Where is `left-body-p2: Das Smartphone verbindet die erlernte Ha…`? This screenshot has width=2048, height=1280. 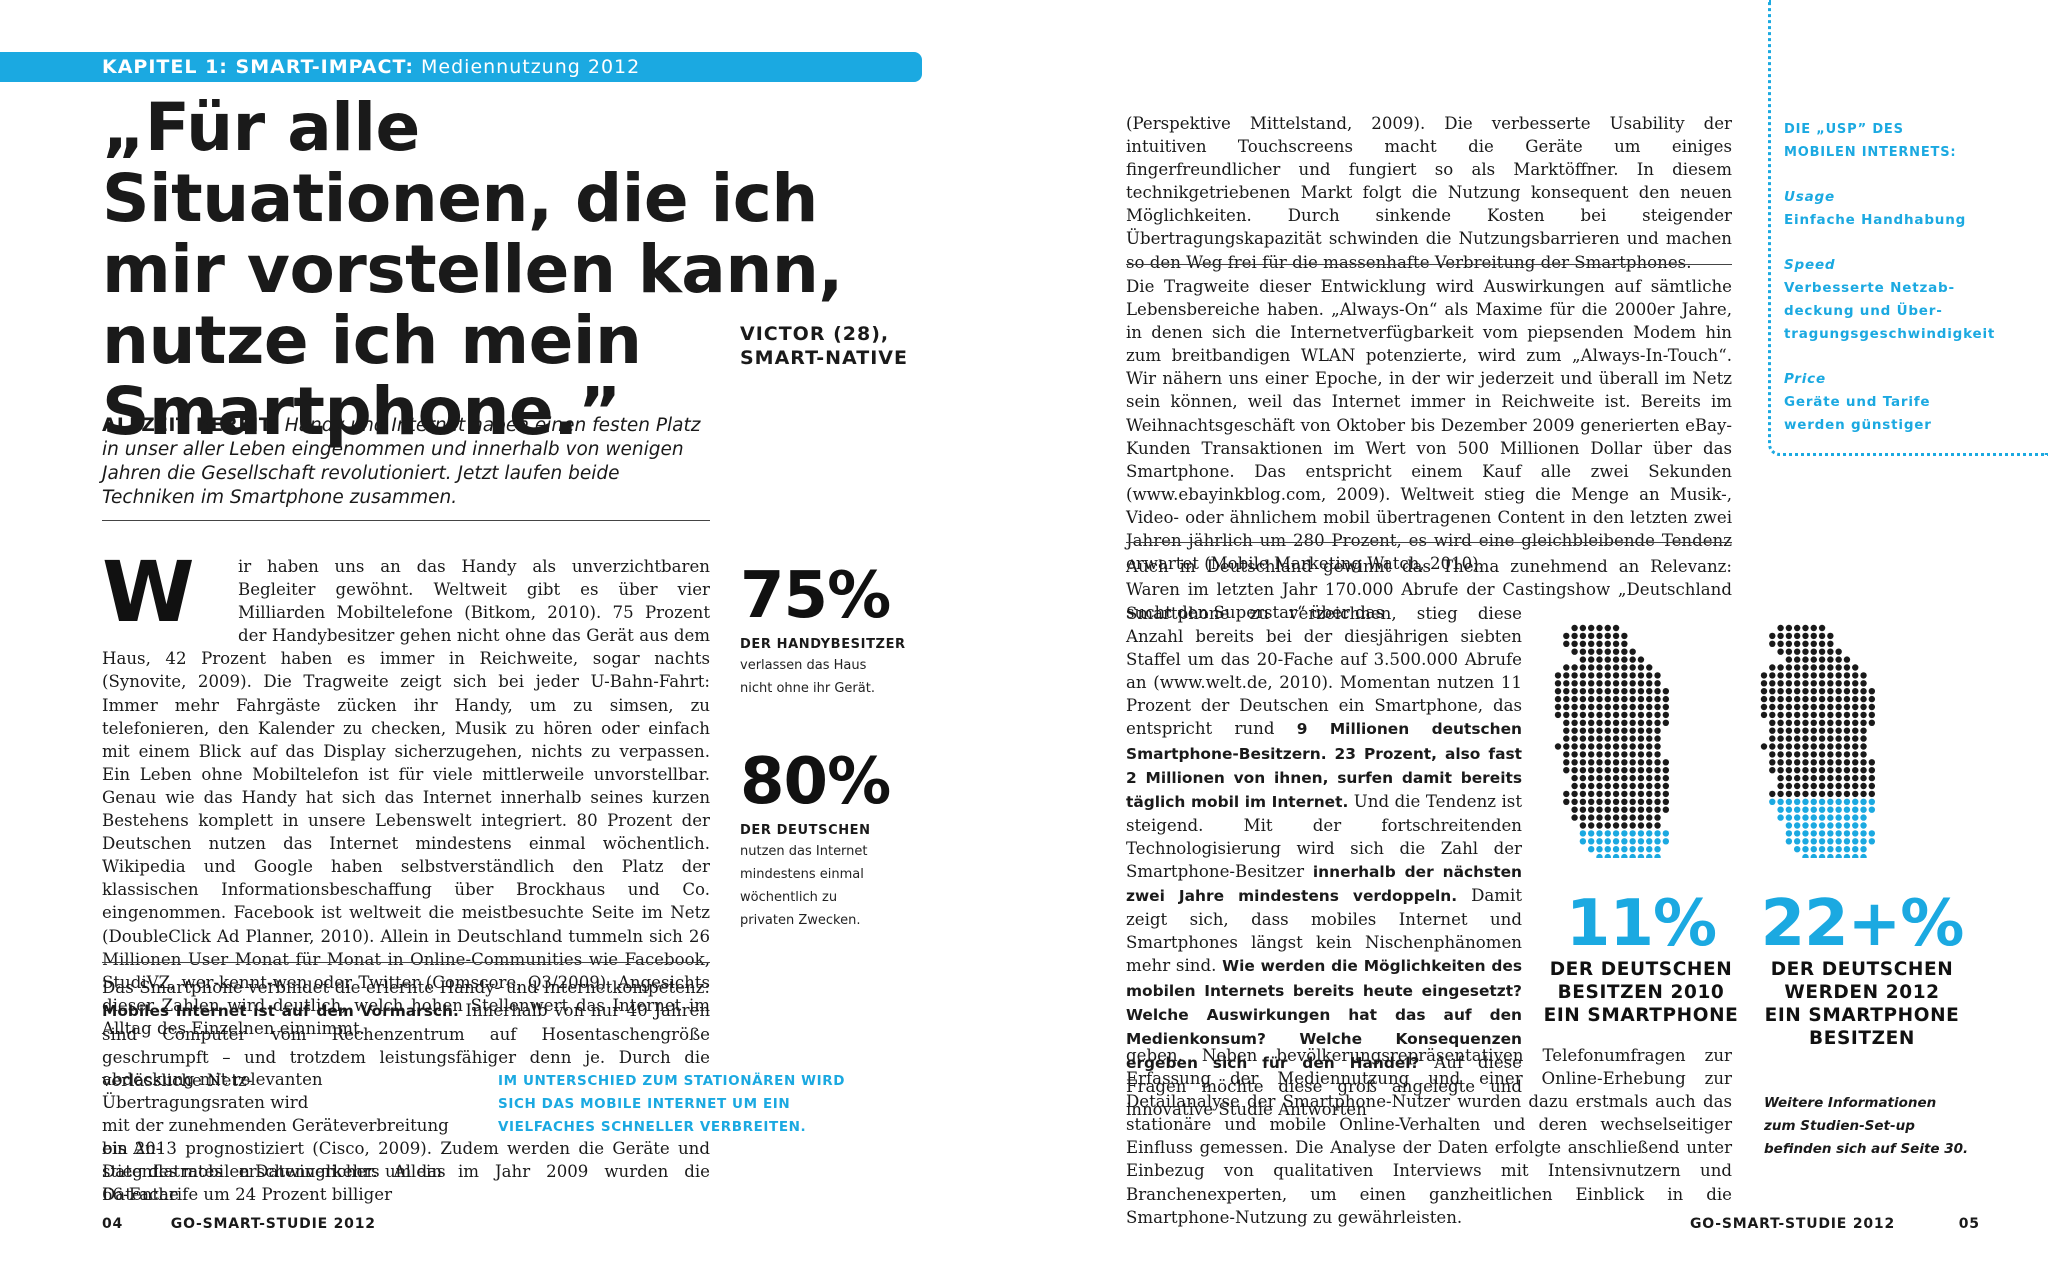
left-body-p2: Das Smartphone verbindet die erlernte Ha… is located at coordinates (406, 1034).